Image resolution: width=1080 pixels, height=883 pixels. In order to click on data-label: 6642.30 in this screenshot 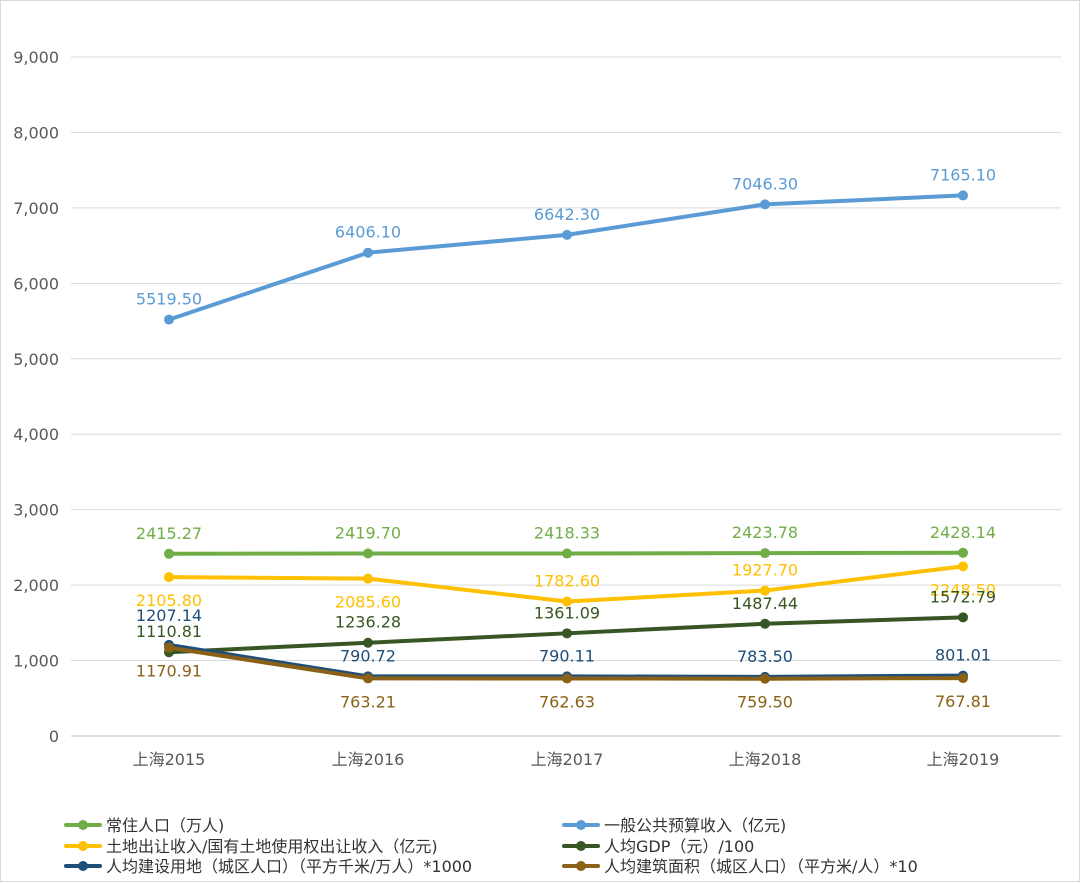, I will do `click(567, 214)`.